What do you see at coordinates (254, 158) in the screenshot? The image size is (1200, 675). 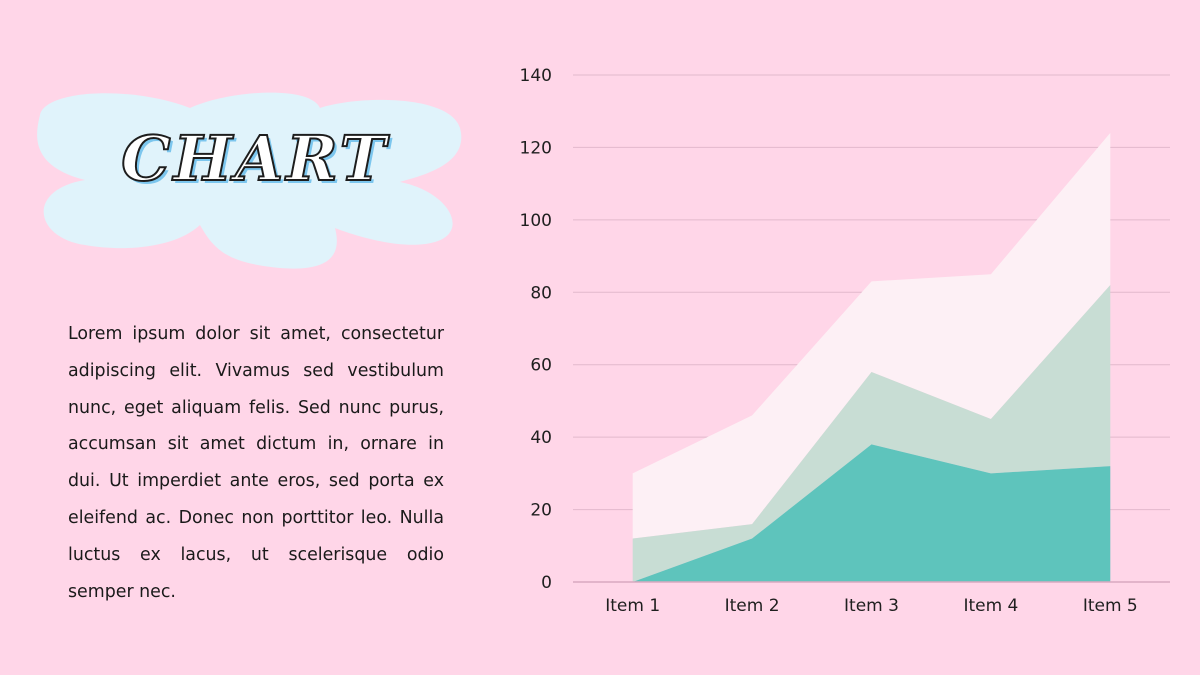 I see `slide-title: CHART` at bounding box center [254, 158].